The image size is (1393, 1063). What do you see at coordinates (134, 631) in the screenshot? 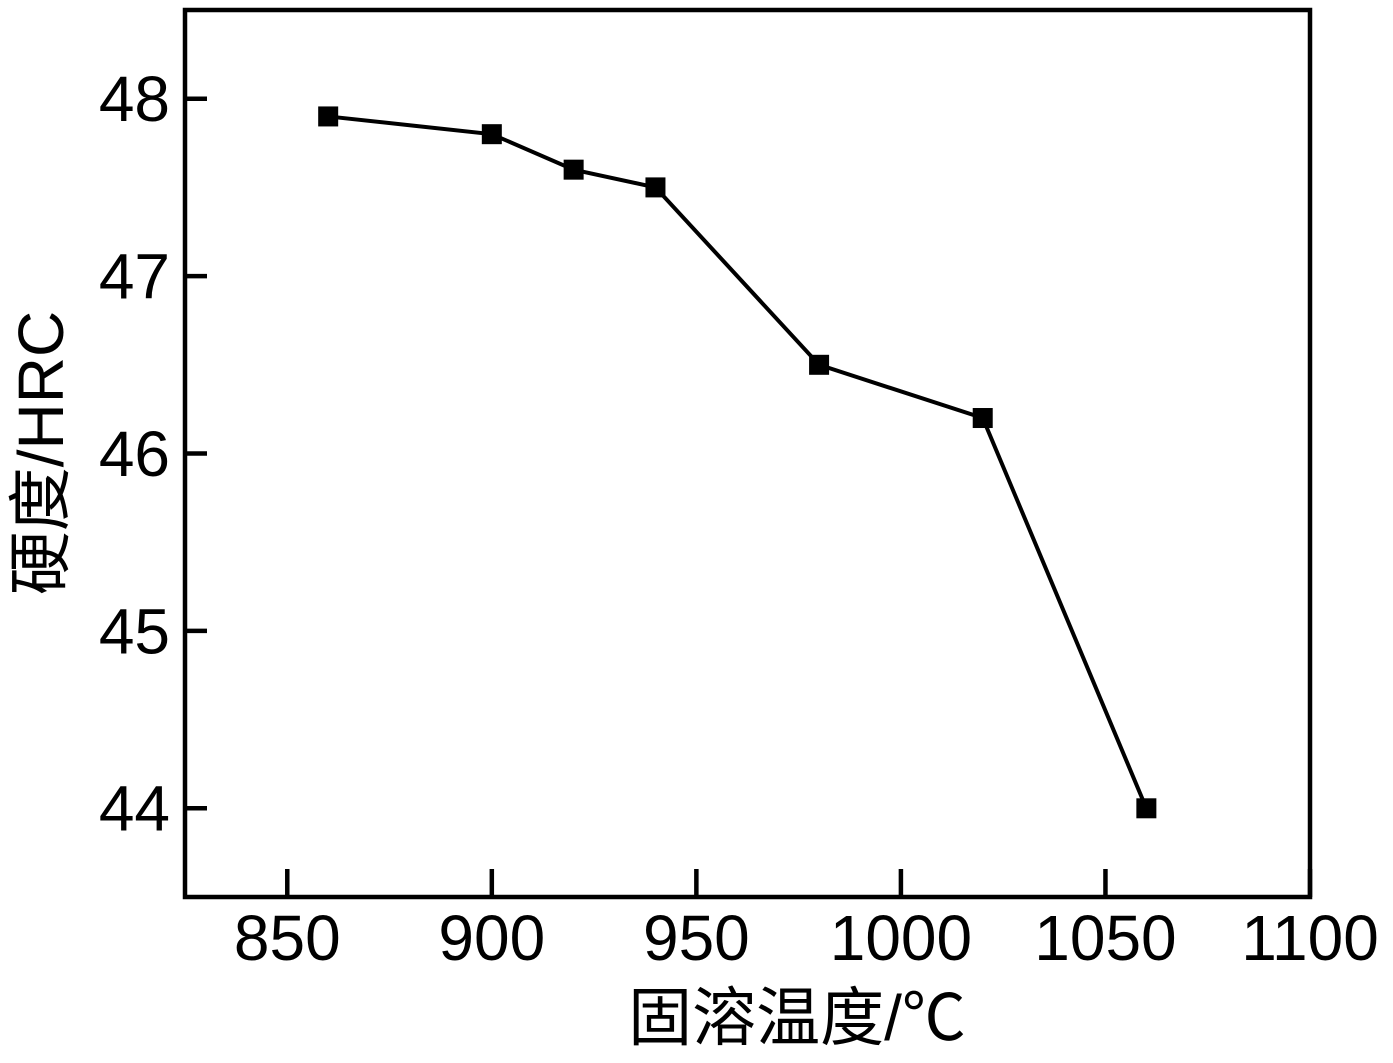
I see `y-tick-label: 45` at bounding box center [134, 631].